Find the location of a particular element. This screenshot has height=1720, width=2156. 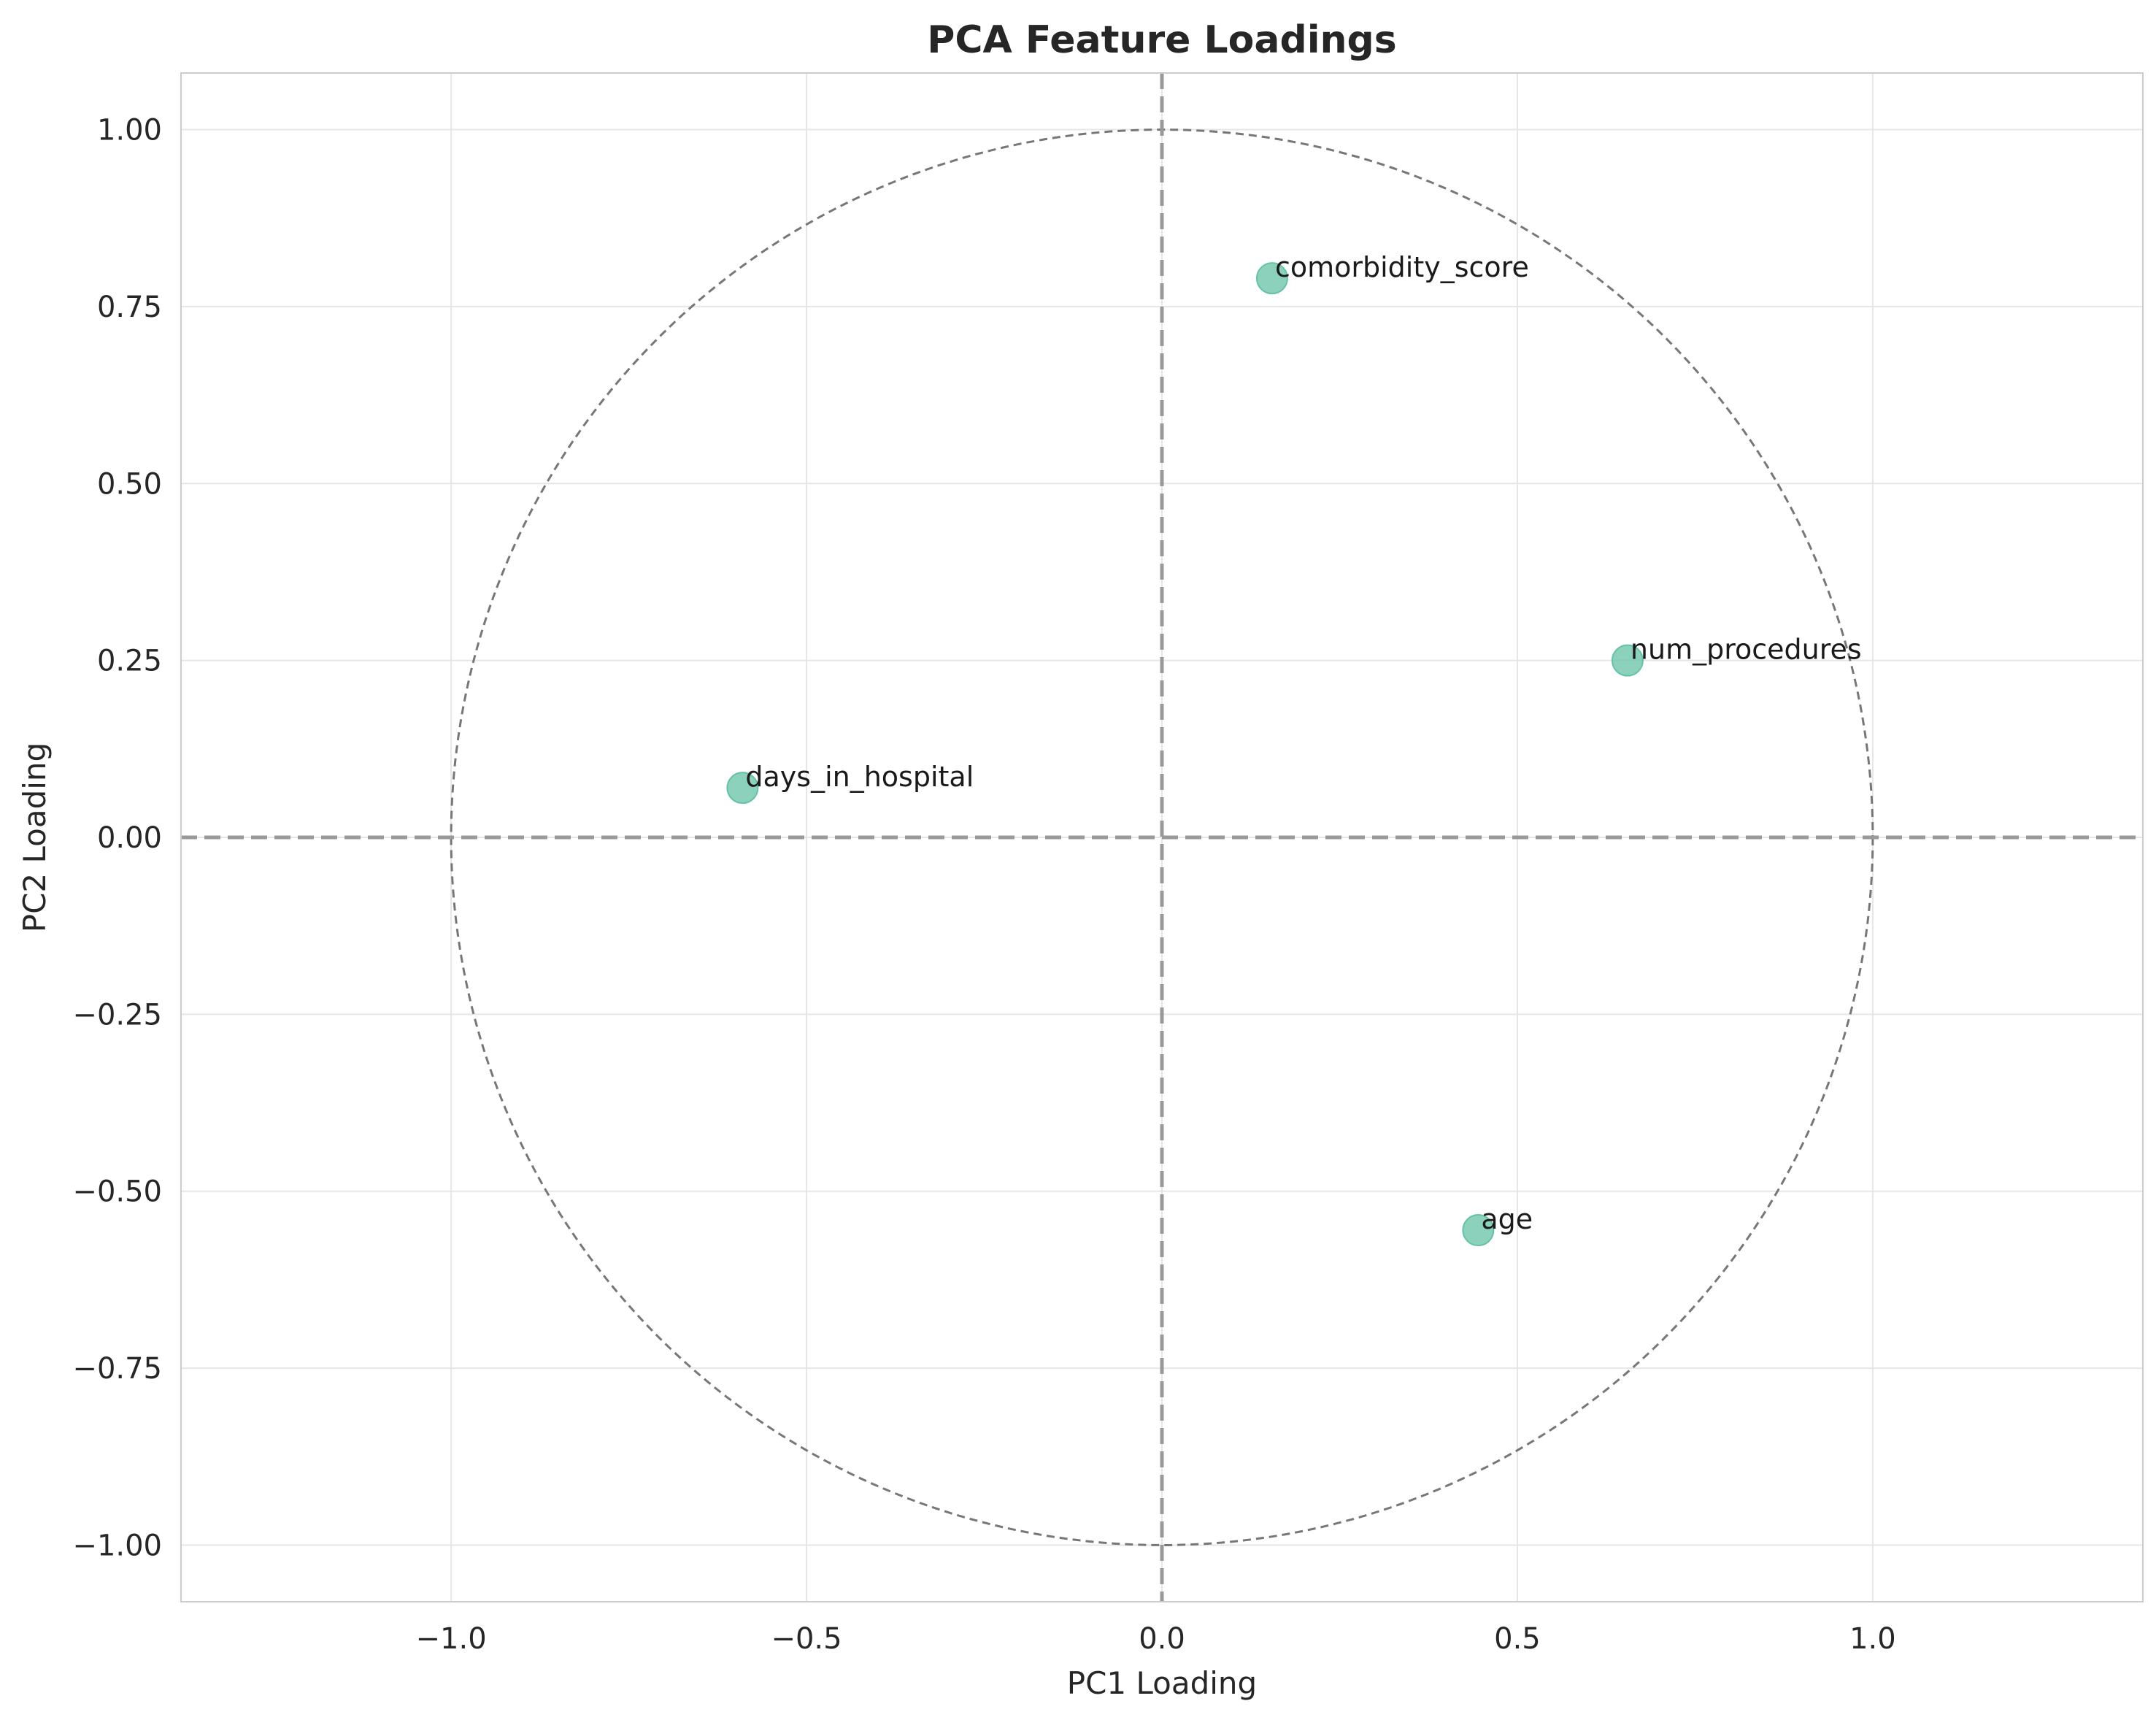

y-tick-label-6: −0.50 is located at coordinates (117, 1192).